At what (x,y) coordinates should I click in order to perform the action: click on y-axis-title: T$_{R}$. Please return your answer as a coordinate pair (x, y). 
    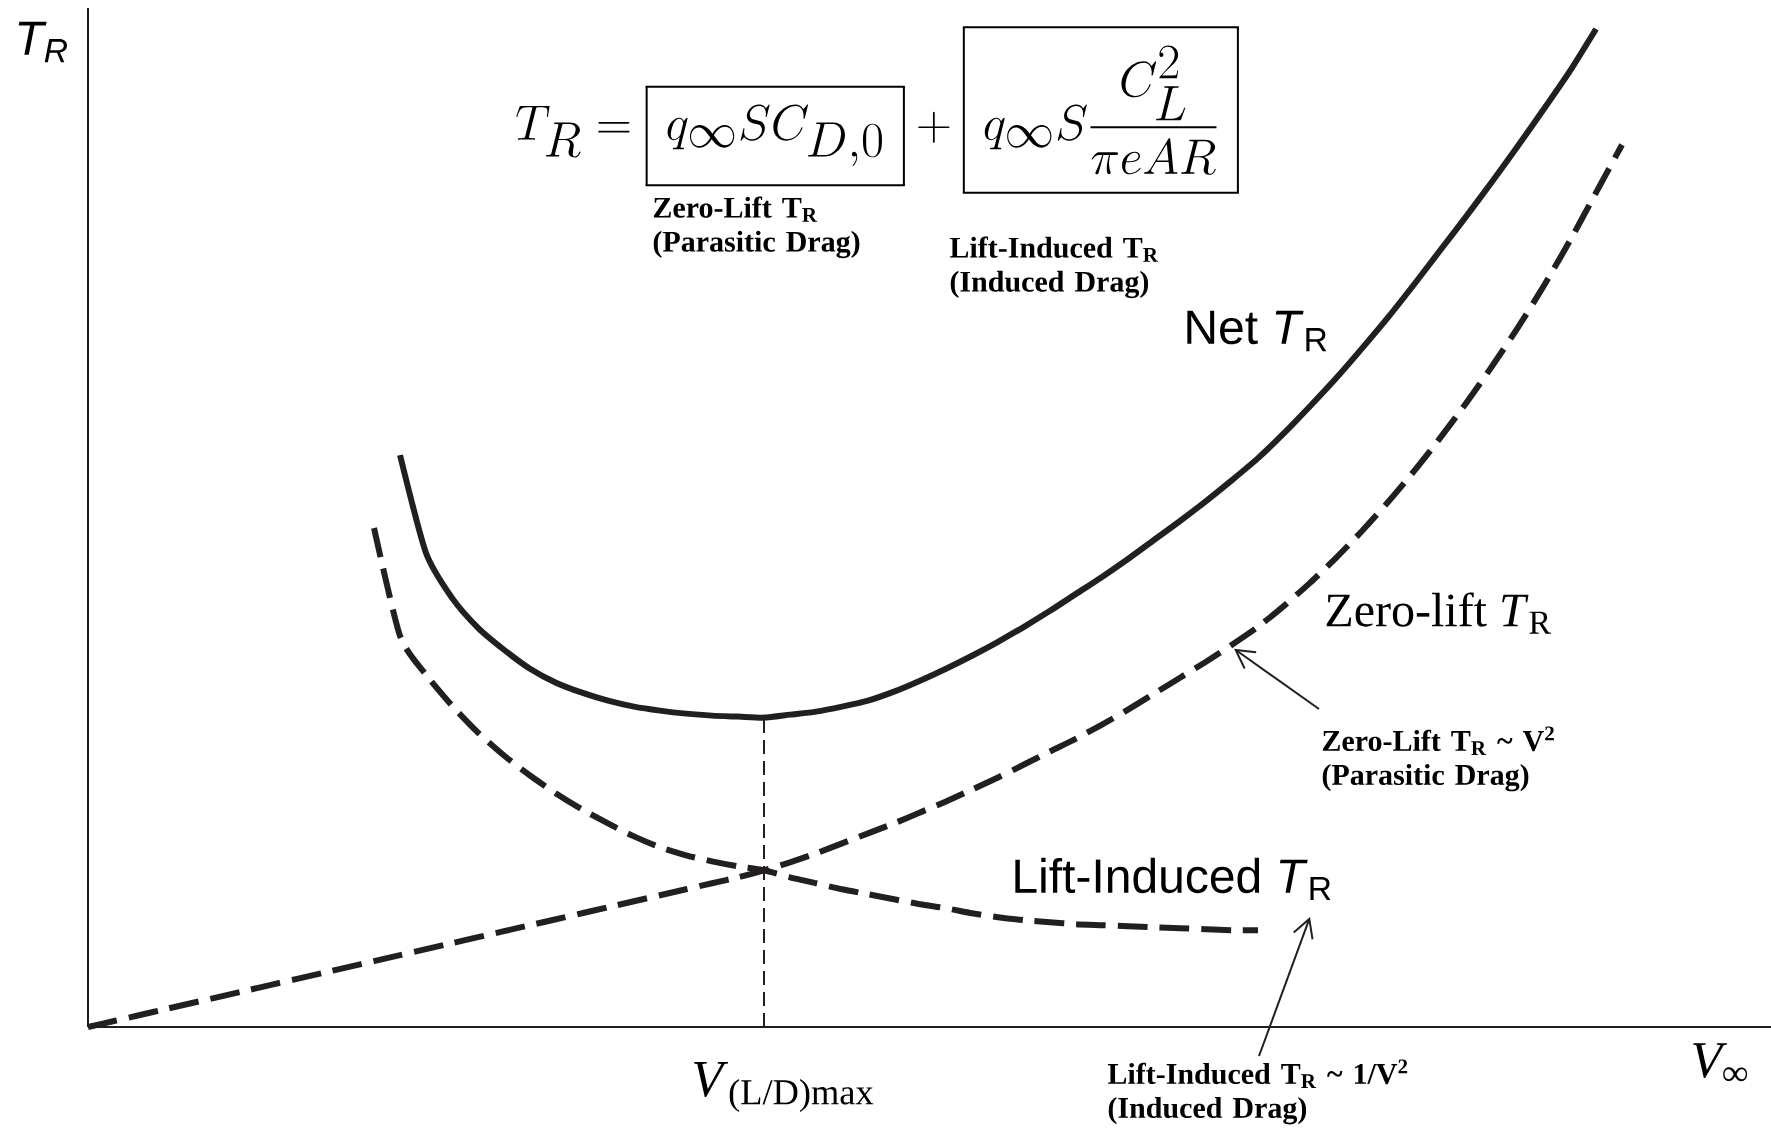
    Looking at the image, I should click on (42, 42).